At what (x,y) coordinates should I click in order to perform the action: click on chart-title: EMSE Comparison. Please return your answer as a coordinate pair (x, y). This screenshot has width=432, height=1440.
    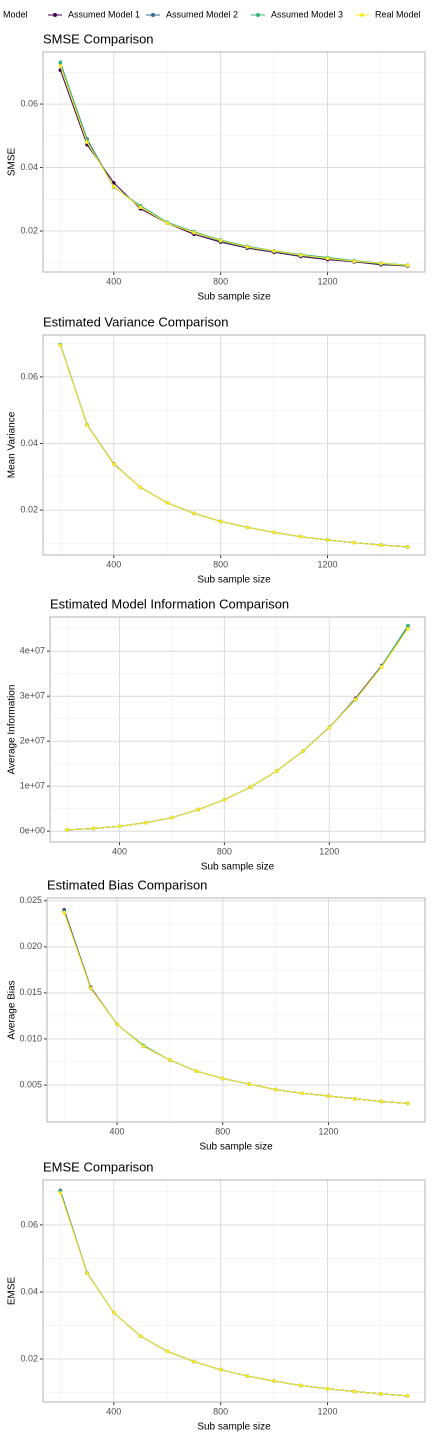
    Looking at the image, I should click on (98, 1166).